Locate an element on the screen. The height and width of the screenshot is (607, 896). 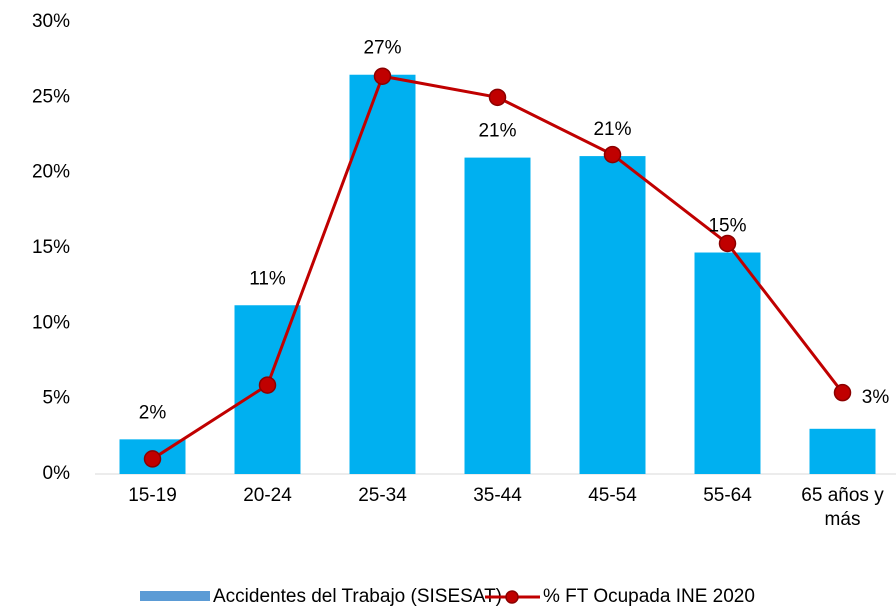
data-label: 27% is located at coordinates (382, 48).